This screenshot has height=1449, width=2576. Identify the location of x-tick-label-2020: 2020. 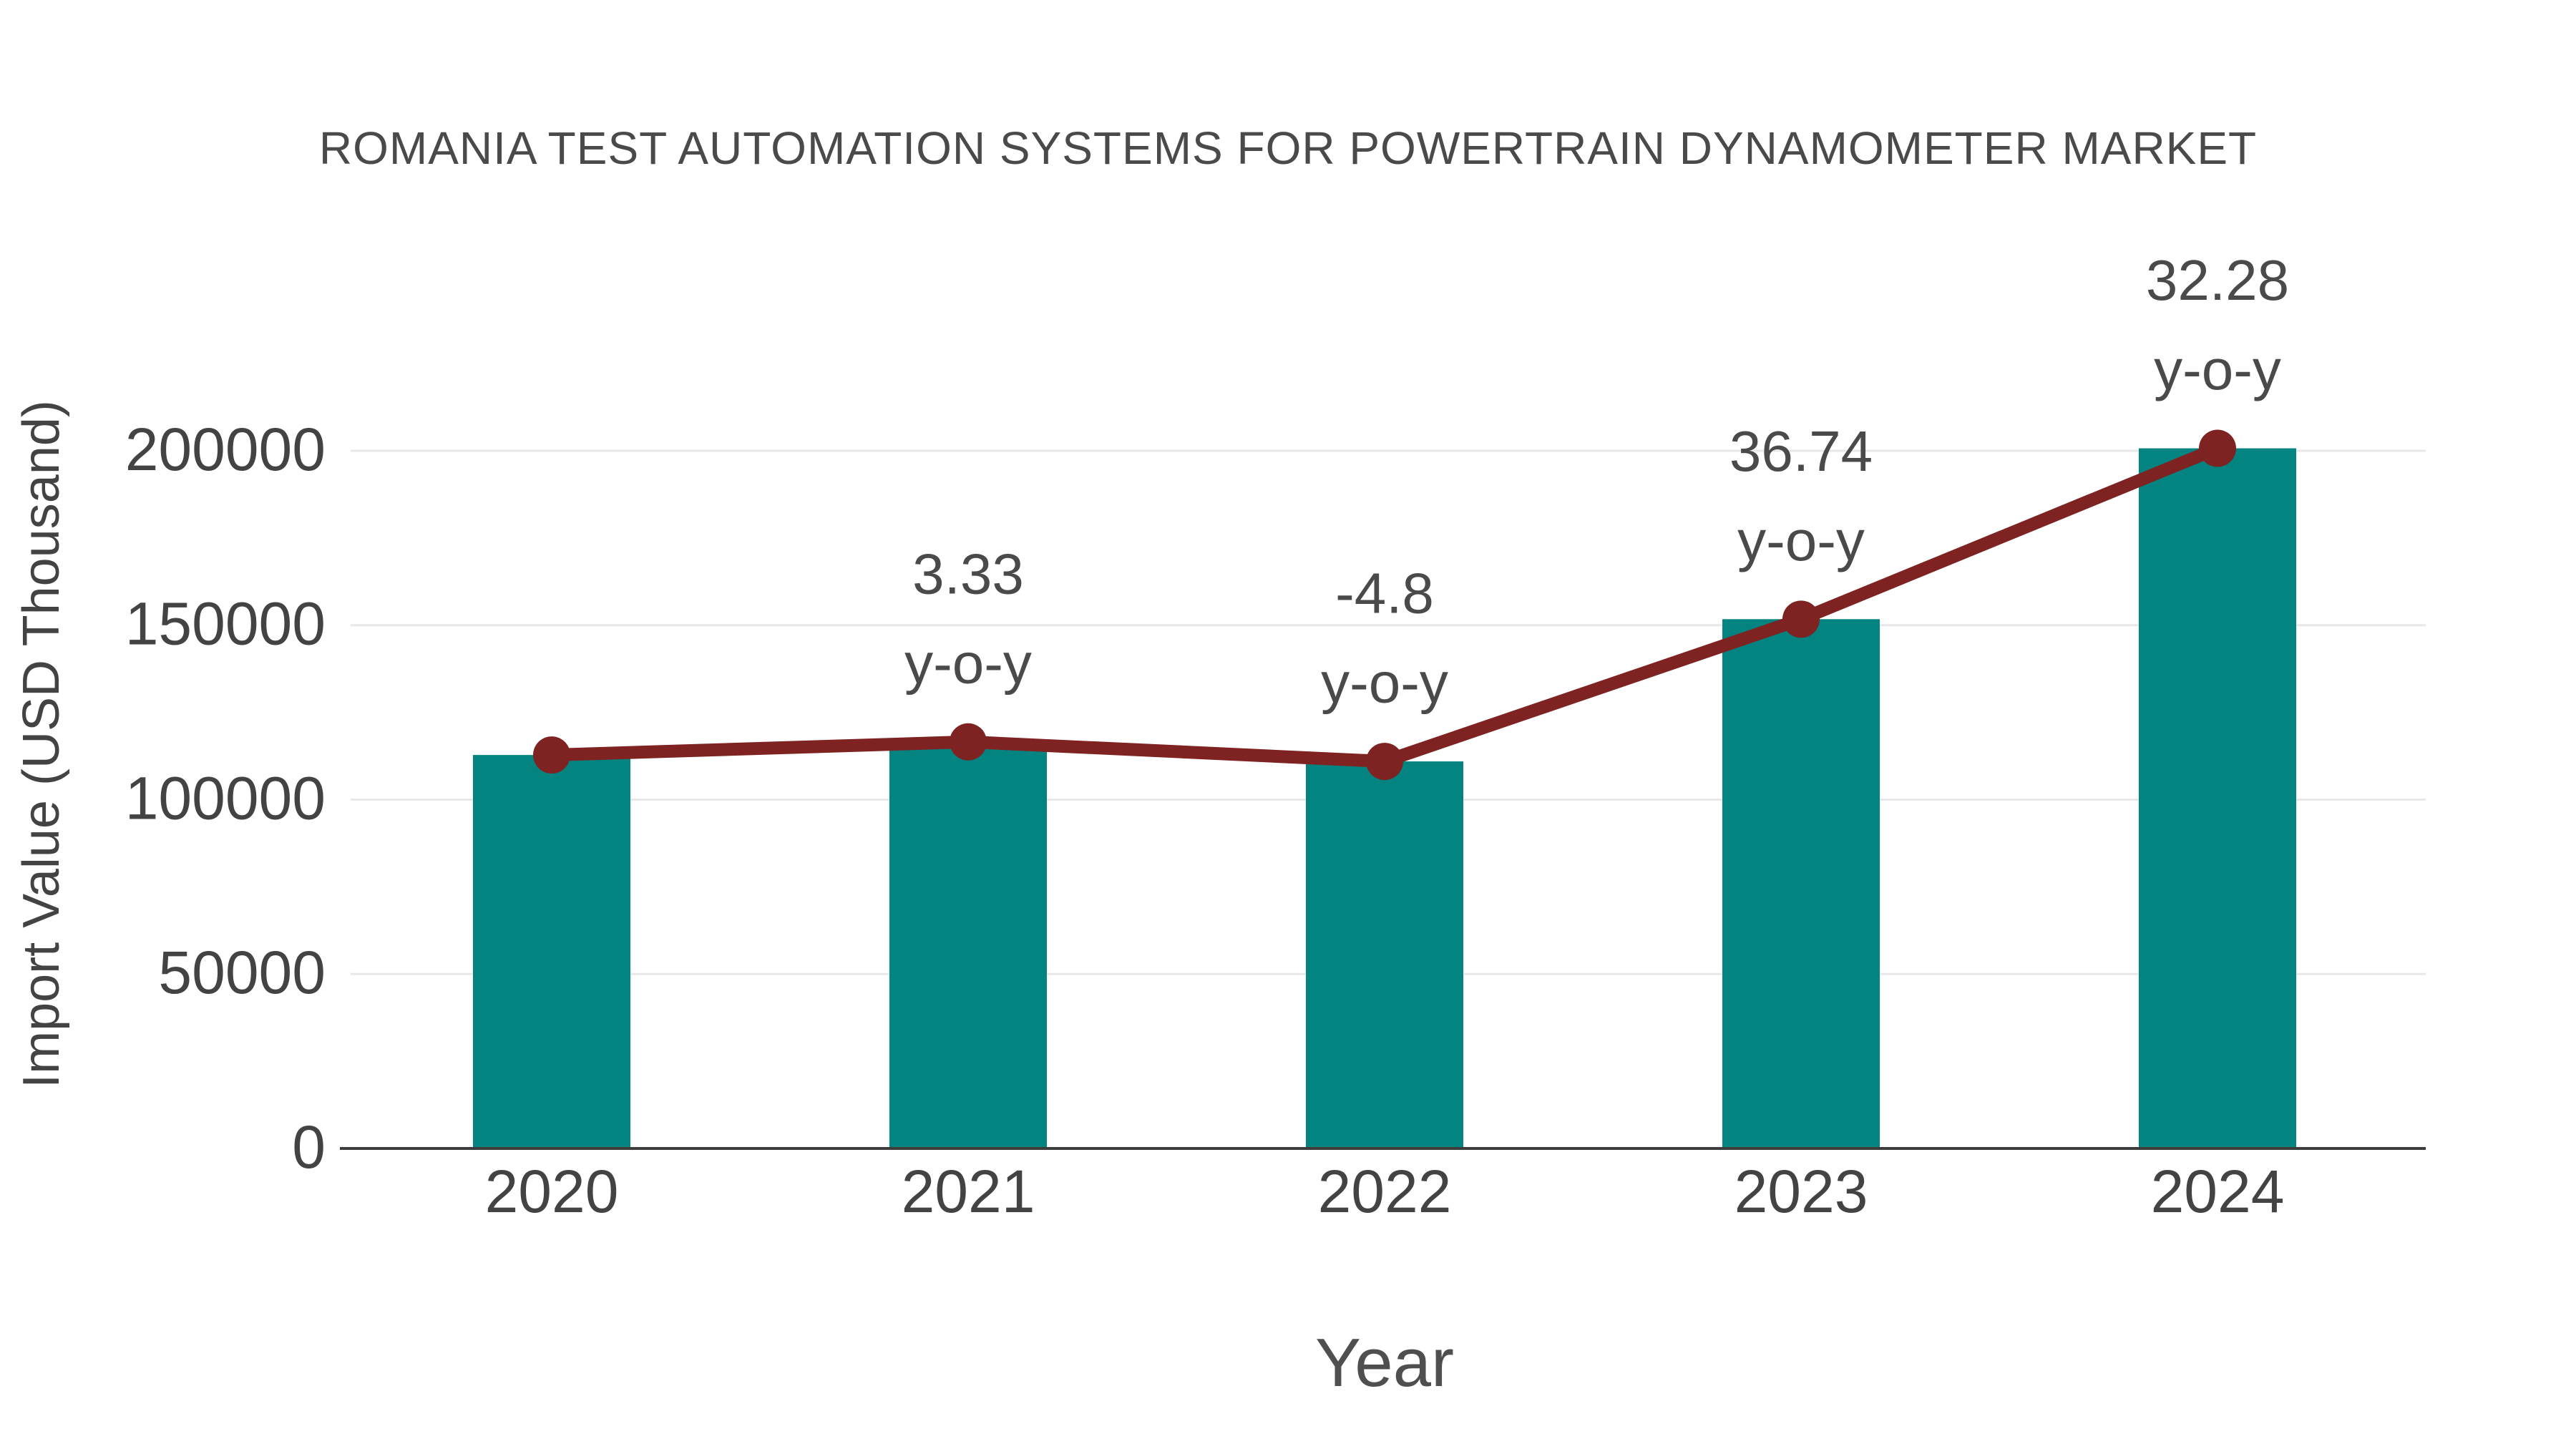
(552, 1191).